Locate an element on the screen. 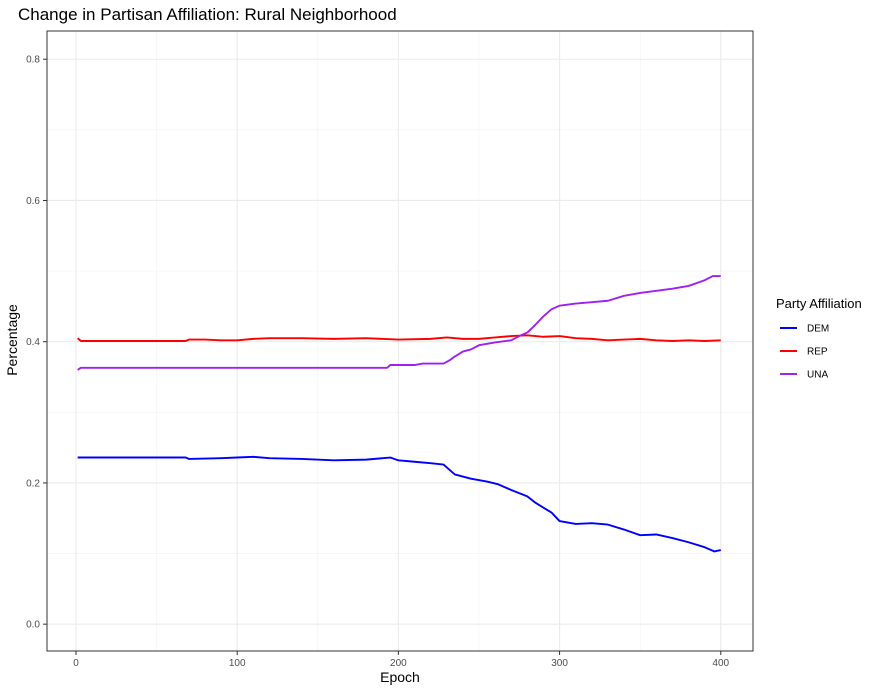 Image resolution: width=887 pixels, height=692 pixels. series-line-dem is located at coordinates (399, 504).